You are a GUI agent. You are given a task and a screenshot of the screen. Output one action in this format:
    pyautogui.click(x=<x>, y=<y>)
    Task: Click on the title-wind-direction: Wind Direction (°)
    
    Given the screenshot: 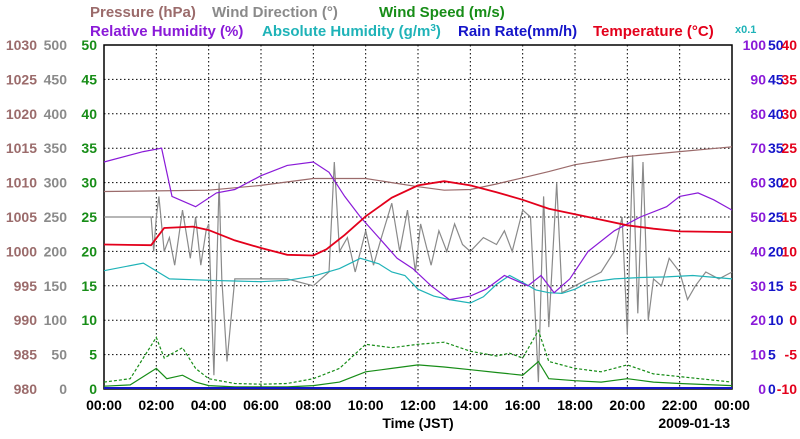 What is the action you would take?
    pyautogui.click(x=275, y=12)
    